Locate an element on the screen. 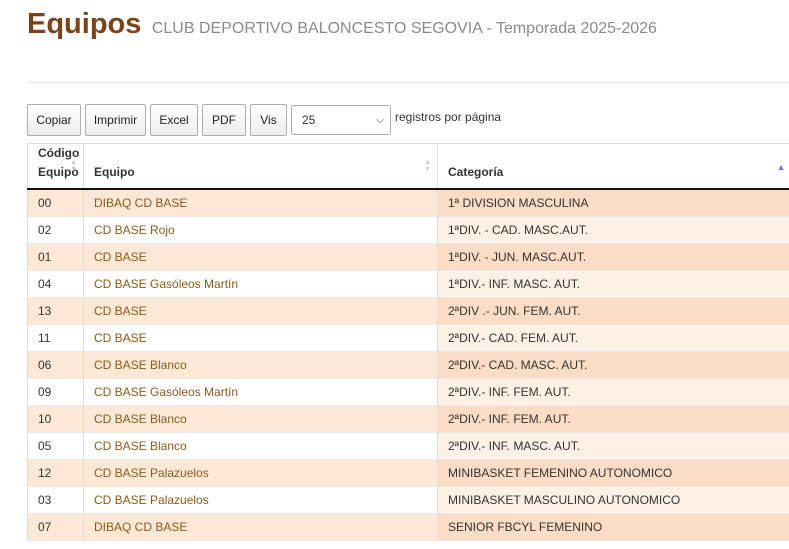  copy-button: Copiar is located at coordinates (54, 120).